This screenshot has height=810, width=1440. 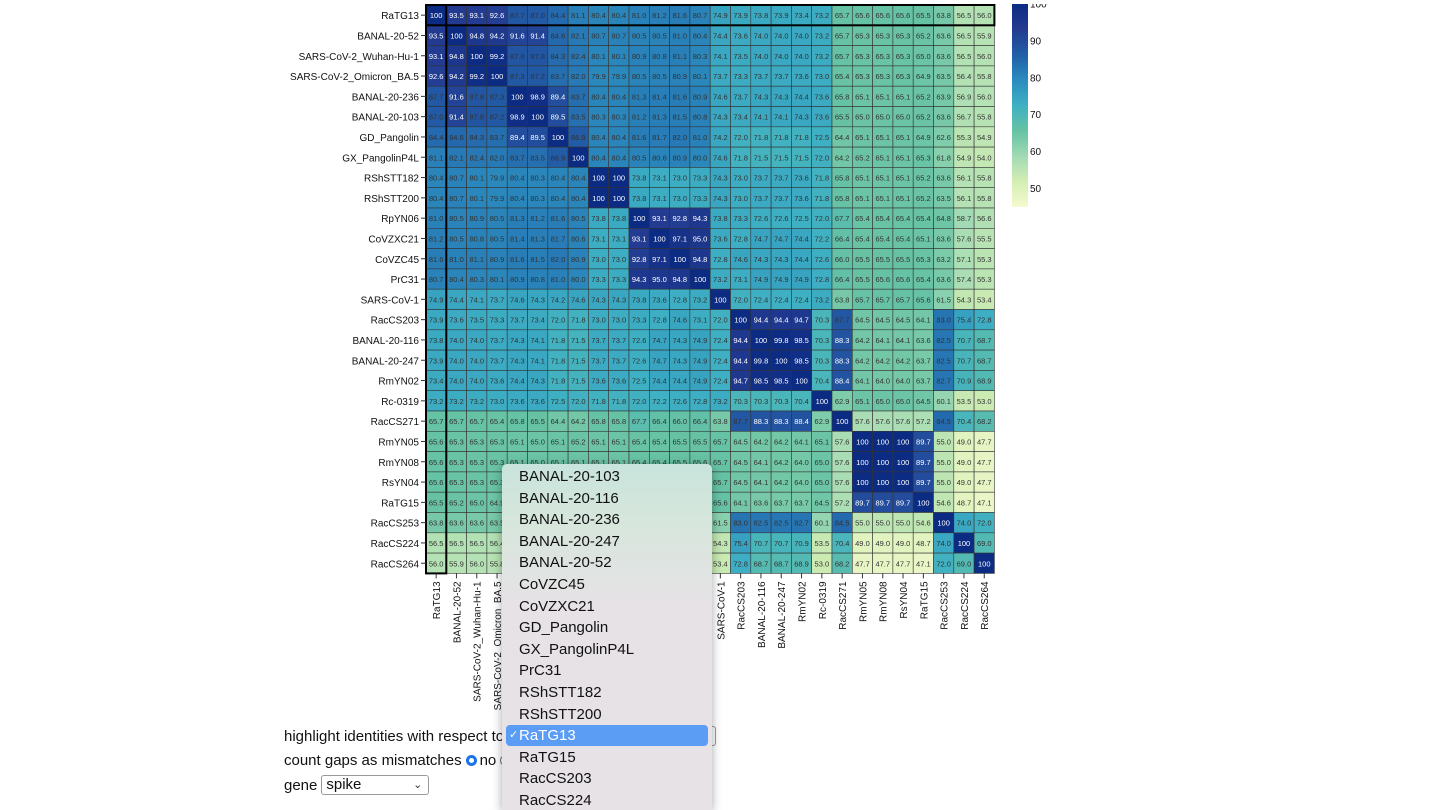 What do you see at coordinates (679, 56) in the screenshot?
I see `cell-value-label: 81.1` at bounding box center [679, 56].